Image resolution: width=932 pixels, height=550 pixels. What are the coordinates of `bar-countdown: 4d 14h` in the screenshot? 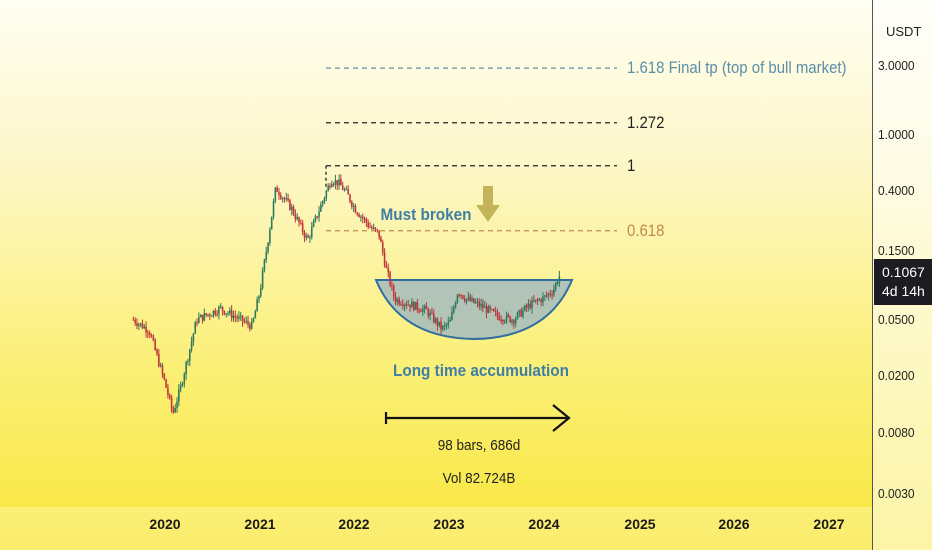 It's located at (903, 291).